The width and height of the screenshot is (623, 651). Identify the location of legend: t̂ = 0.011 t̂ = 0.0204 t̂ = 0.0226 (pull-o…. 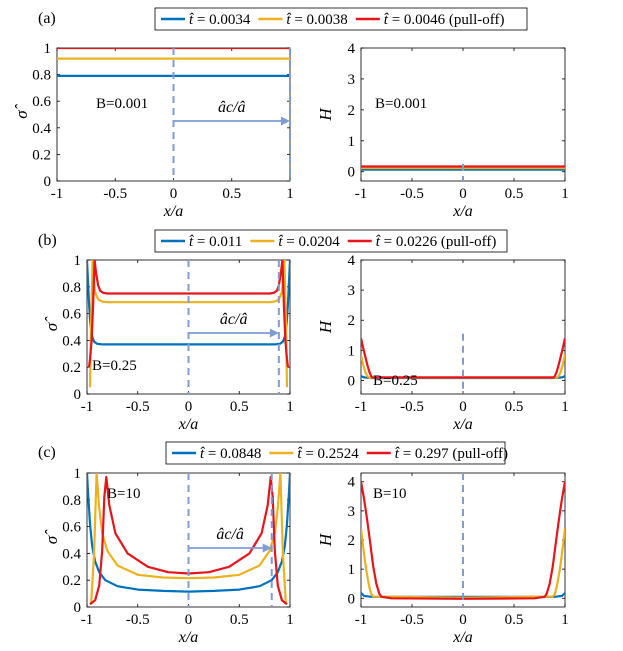
(331, 241).